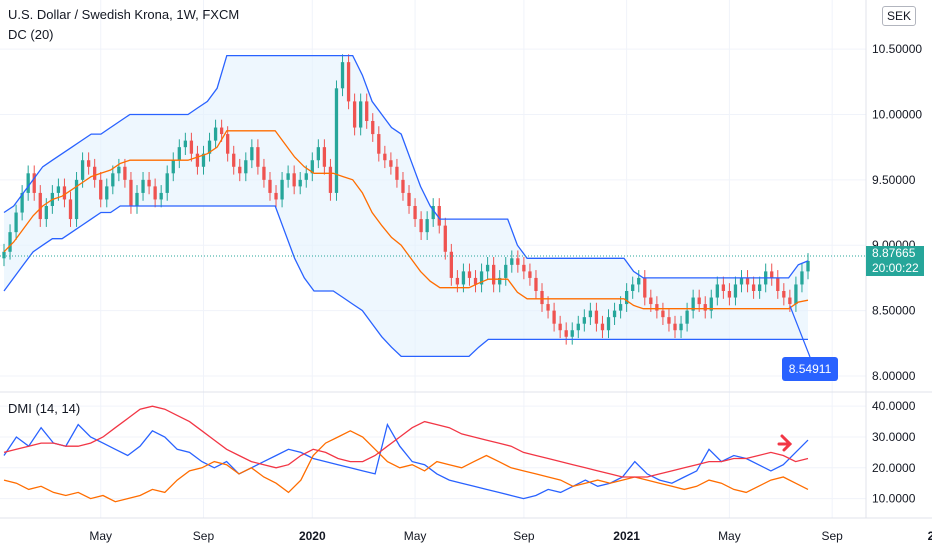 The height and width of the screenshot is (550, 932). What do you see at coordinates (930, 536) in the screenshot?
I see `time-tick-label: 2022` at bounding box center [930, 536].